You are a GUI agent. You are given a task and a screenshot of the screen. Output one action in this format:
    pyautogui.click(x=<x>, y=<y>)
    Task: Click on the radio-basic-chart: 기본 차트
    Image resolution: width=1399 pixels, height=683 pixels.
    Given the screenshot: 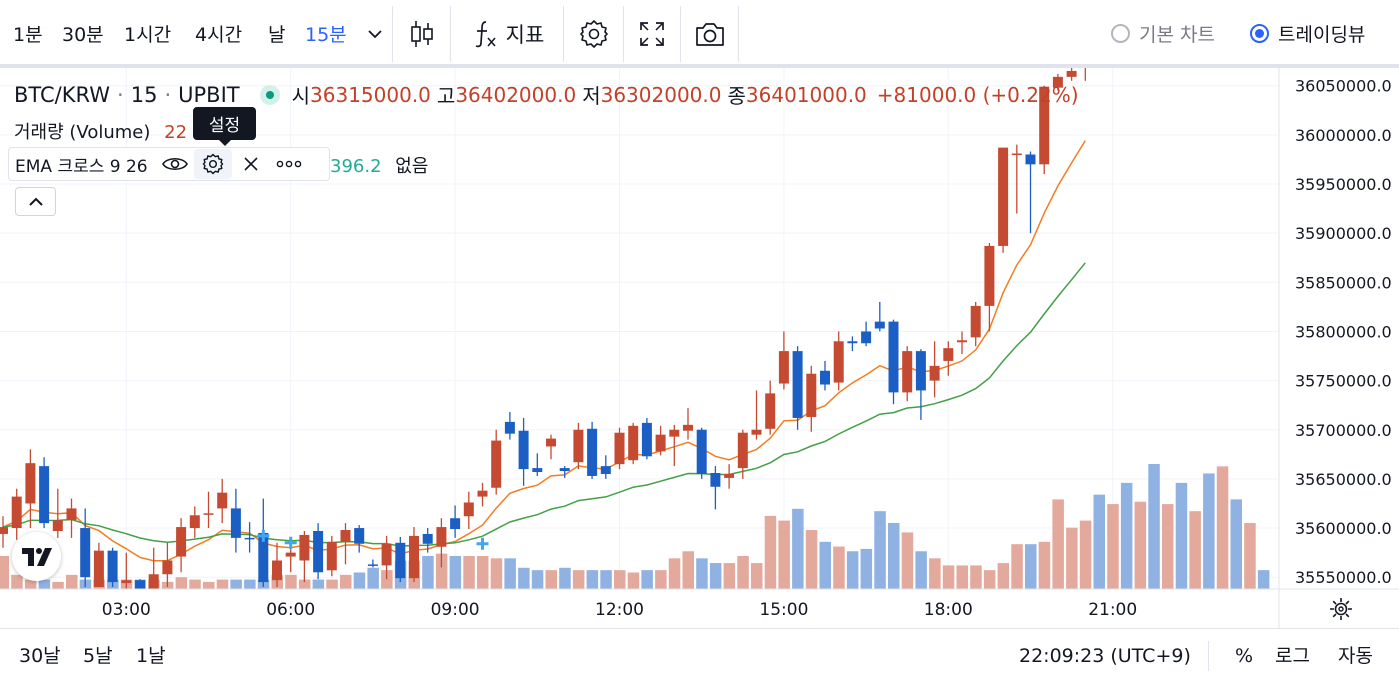 What is the action you would take?
    pyautogui.click(x=1163, y=33)
    